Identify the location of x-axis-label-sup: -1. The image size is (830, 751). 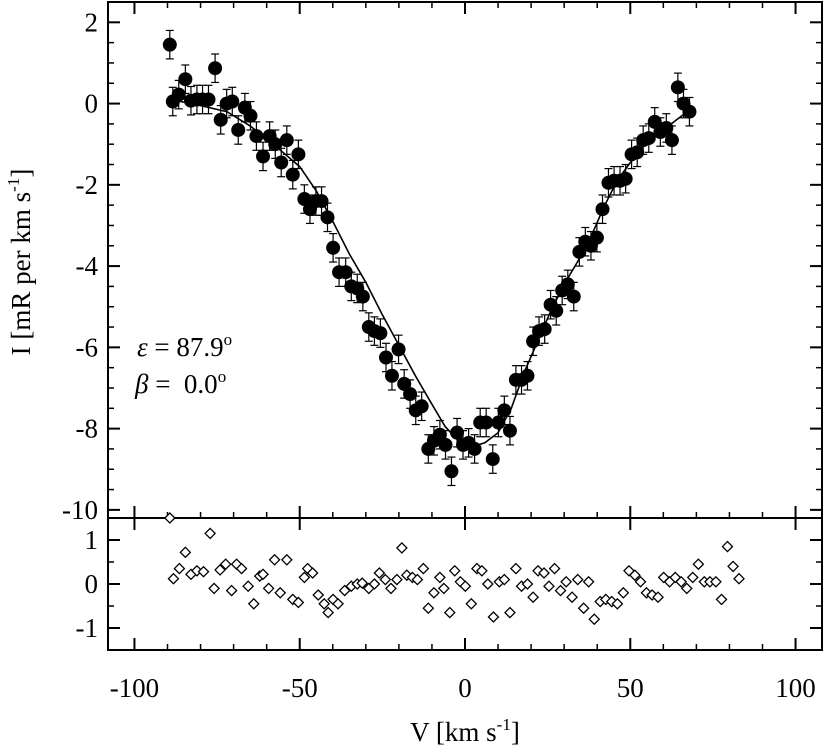
(504, 724).